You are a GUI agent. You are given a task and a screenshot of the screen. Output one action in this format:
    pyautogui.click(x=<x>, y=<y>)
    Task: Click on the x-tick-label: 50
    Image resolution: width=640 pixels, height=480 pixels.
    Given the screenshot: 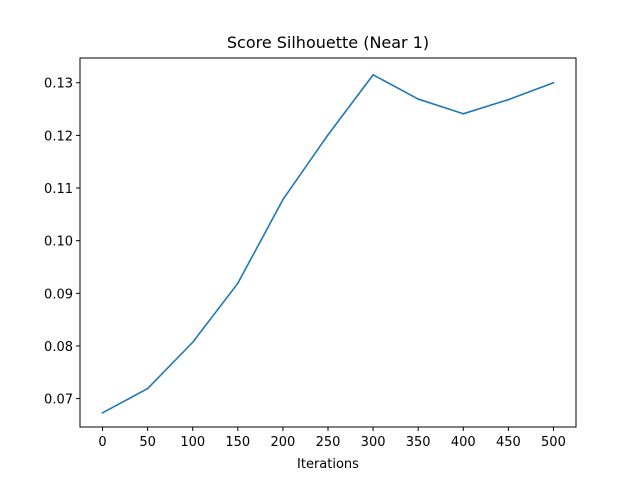 What is the action you would take?
    pyautogui.click(x=147, y=442)
    